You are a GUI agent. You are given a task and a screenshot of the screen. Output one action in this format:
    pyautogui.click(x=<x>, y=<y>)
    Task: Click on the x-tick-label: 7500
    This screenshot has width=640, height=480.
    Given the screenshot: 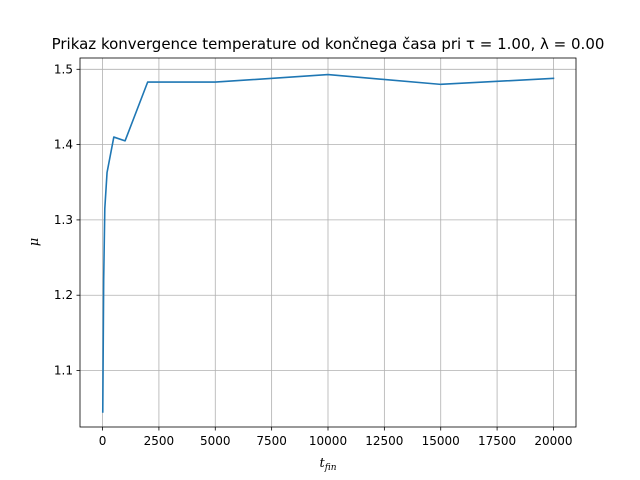 What is the action you would take?
    pyautogui.click(x=271, y=441)
    